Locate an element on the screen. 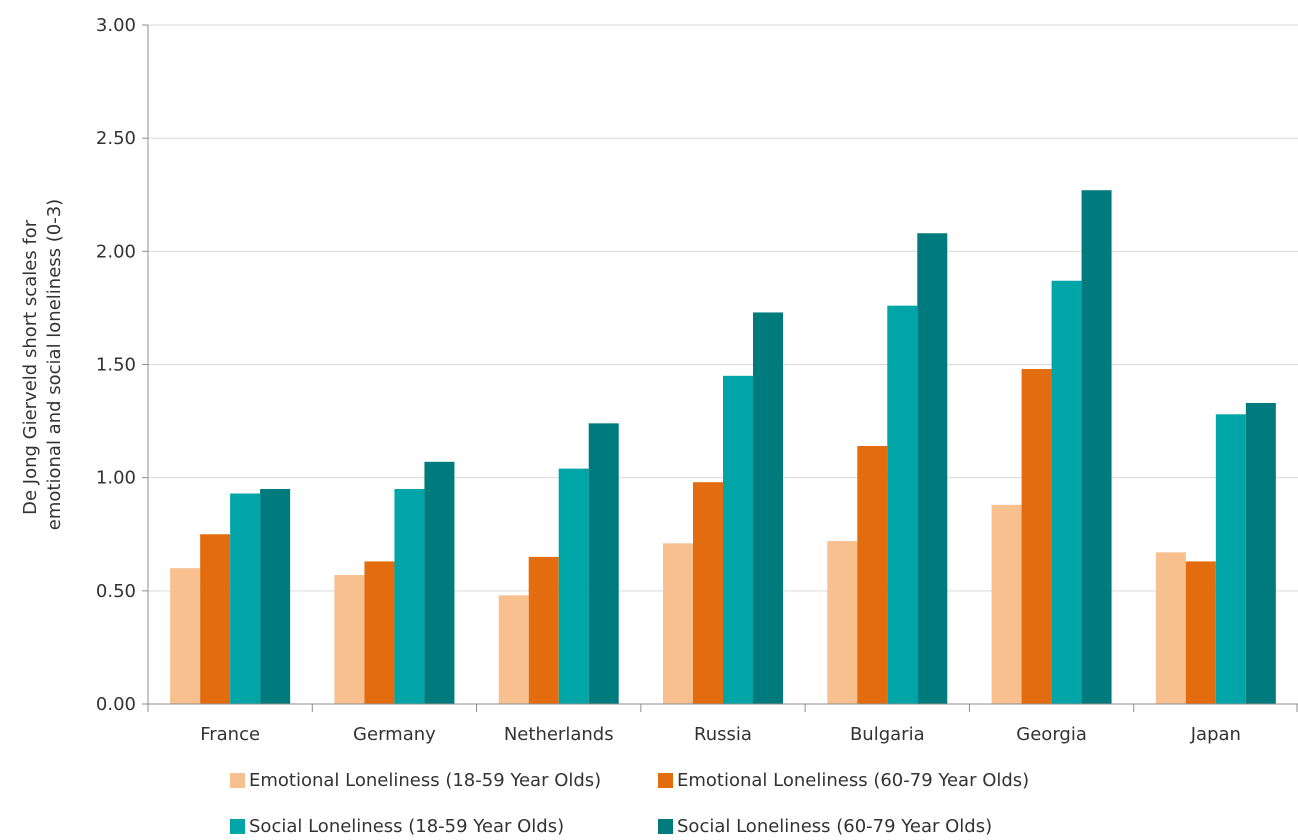 The height and width of the screenshot is (840, 1298). y-tick-label: 0.50 is located at coordinates (116, 591).